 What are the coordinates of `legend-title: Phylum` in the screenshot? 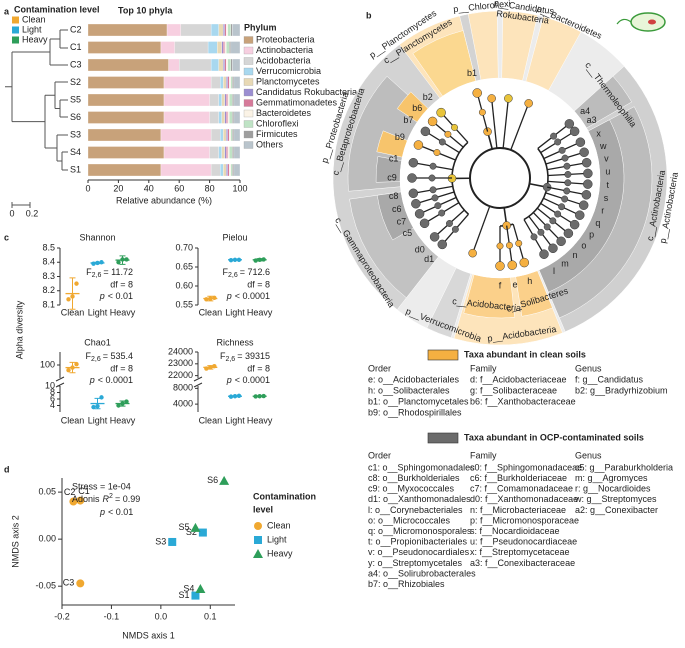 It's located at (260, 27).